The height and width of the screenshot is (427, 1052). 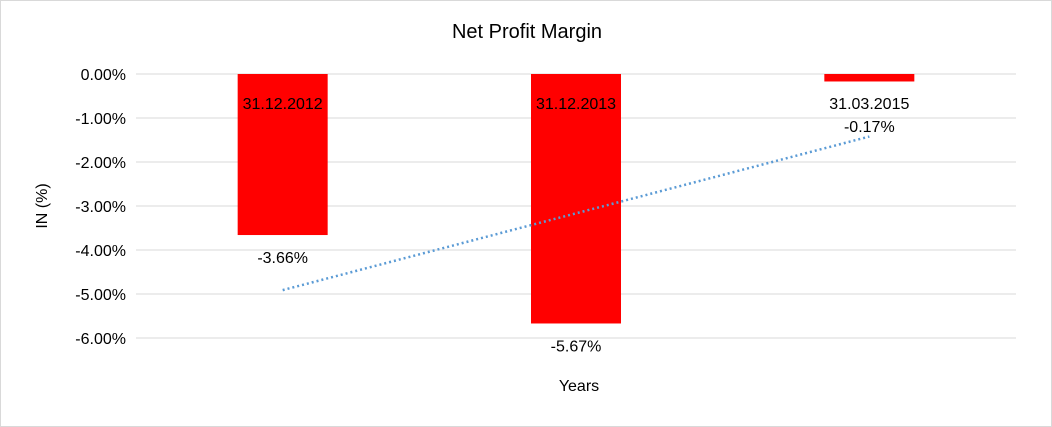 What do you see at coordinates (576, 346) in the screenshot?
I see `data-label: -5.67%` at bounding box center [576, 346].